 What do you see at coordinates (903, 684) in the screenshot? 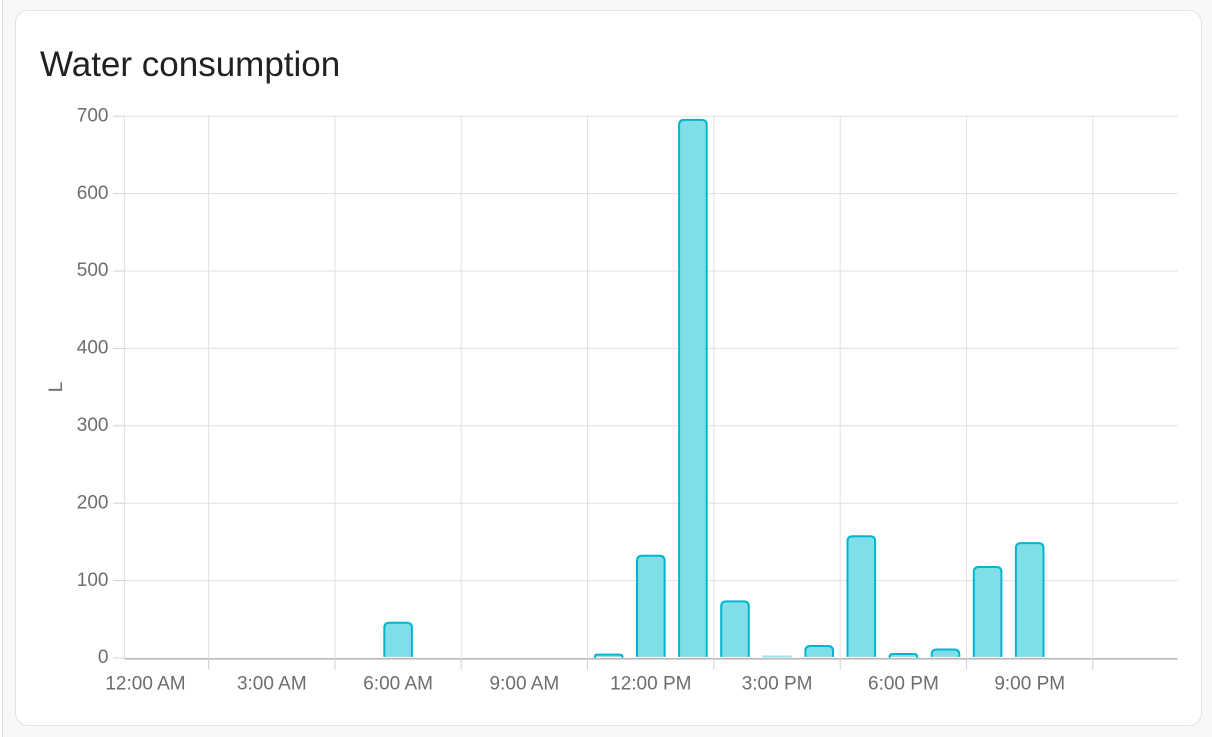
I see `svg-text: 6:00 PM` at bounding box center [903, 684].